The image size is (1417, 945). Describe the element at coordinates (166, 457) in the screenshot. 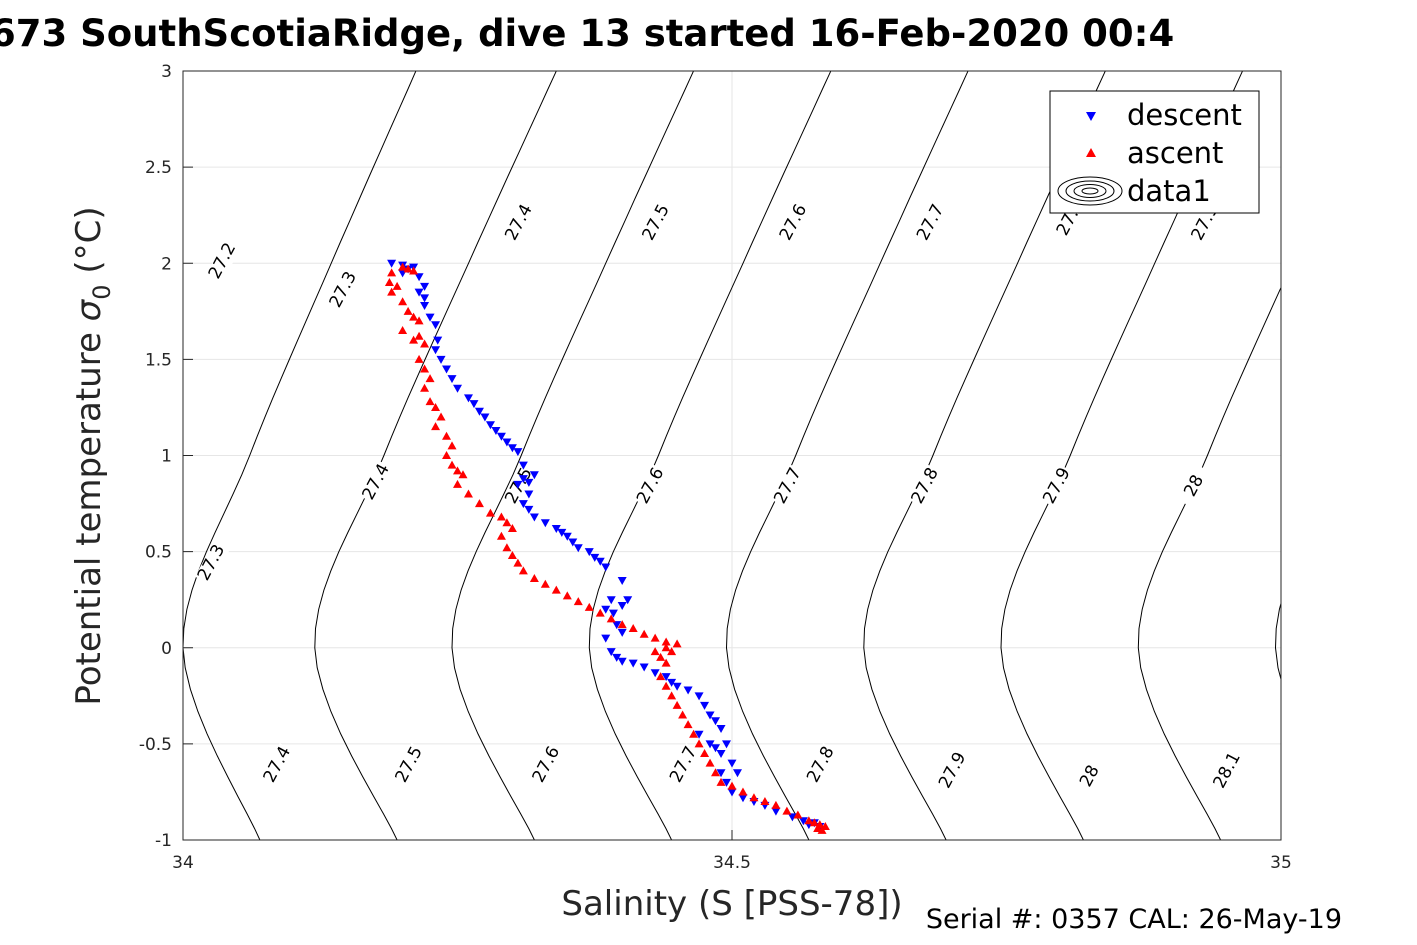

I see `y-tick-label: 1` at that location.